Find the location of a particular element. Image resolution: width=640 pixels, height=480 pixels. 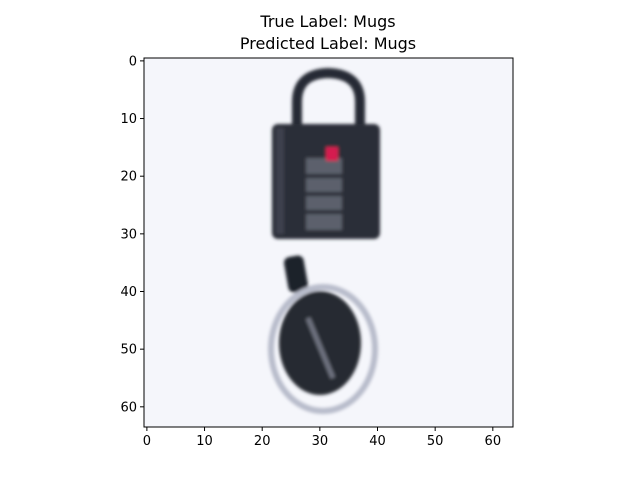

tag-ring is located at coordinates (323, 349).